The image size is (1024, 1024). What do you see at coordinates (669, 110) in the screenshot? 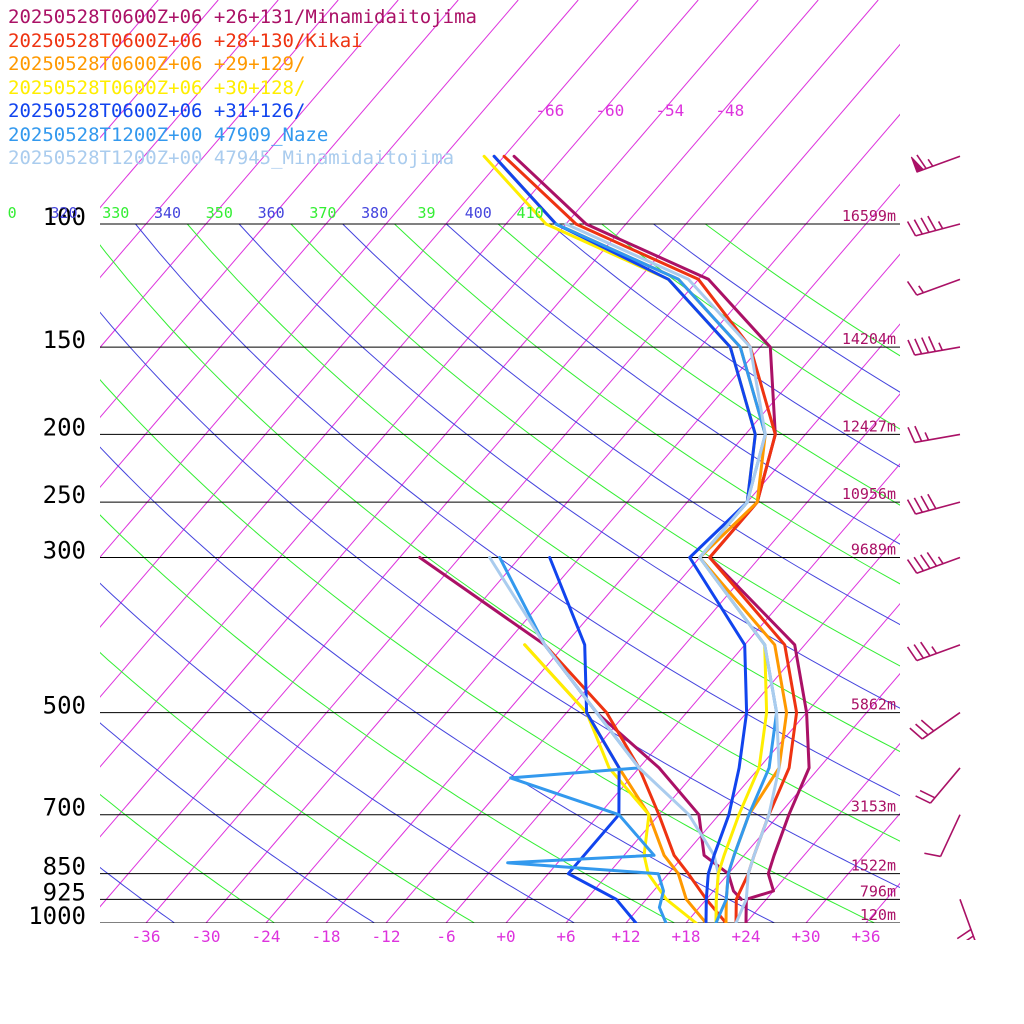
I see `isotherm-label: -54` at bounding box center [669, 110].